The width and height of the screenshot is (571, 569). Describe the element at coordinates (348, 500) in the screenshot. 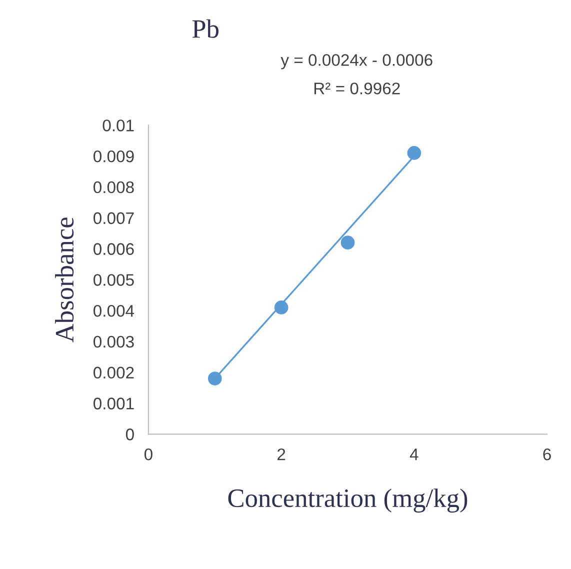

I see `x-axis-title: Concentration (mg/kg)` at that location.